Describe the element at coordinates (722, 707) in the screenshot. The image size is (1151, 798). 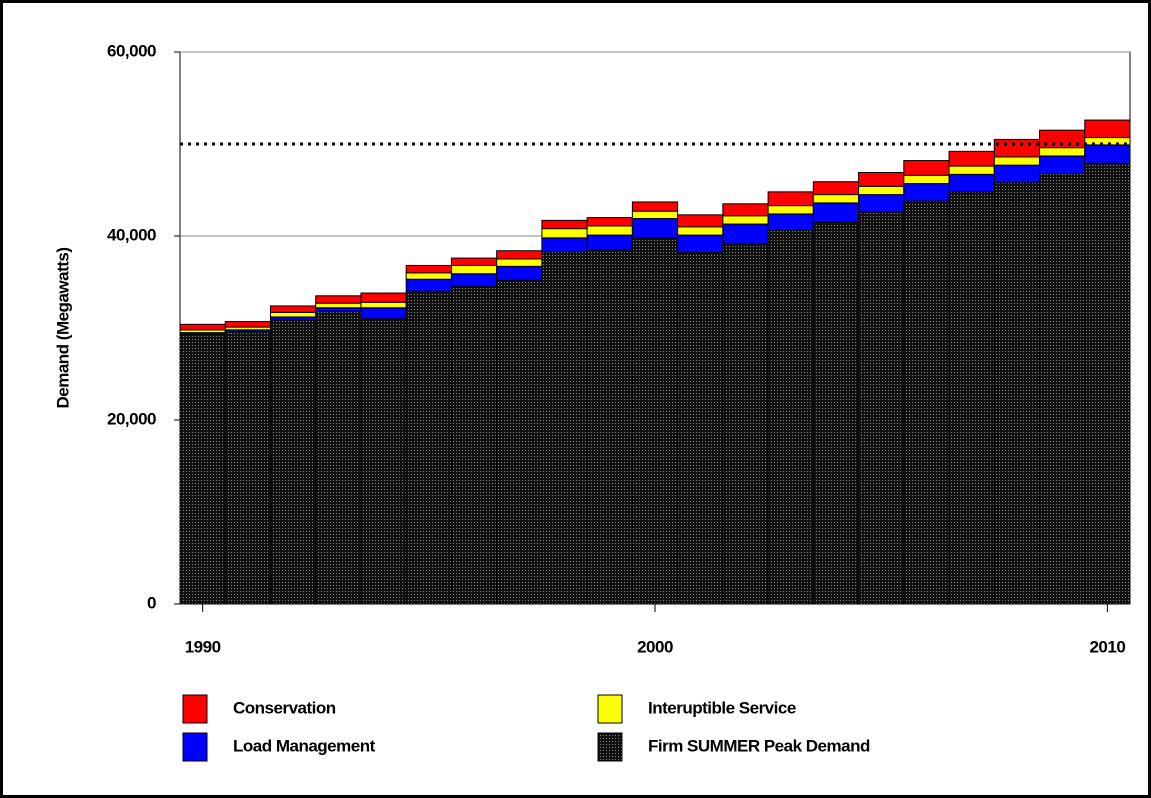
I see `legend-label: Interuptible Service` at that location.